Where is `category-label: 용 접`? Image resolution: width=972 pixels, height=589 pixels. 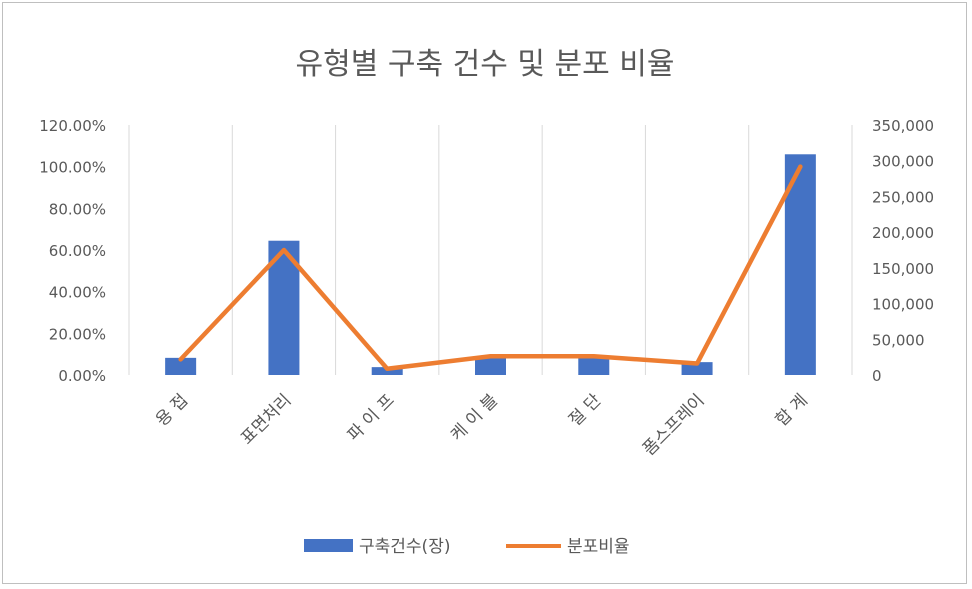
category-label: 용 접 is located at coordinates (172, 410).